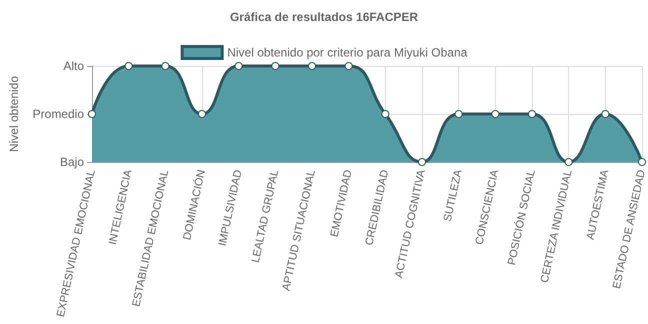 The height and width of the screenshot is (324, 648). I want to click on legend-label: Nivel obtenido por criterio para Miyuki Obana, so click(347, 53).